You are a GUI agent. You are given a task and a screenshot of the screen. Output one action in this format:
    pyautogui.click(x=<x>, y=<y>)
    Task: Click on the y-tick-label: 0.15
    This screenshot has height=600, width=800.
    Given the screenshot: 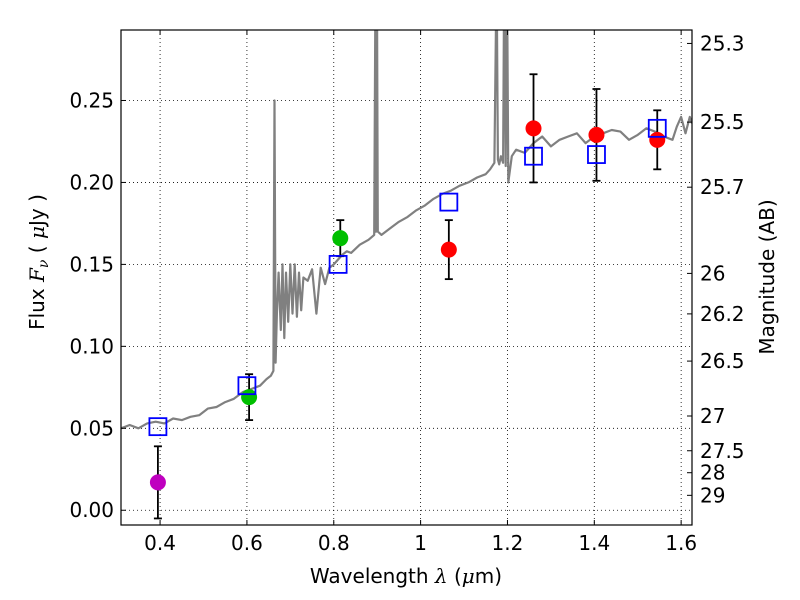 What is the action you would take?
    pyautogui.click(x=91, y=264)
    